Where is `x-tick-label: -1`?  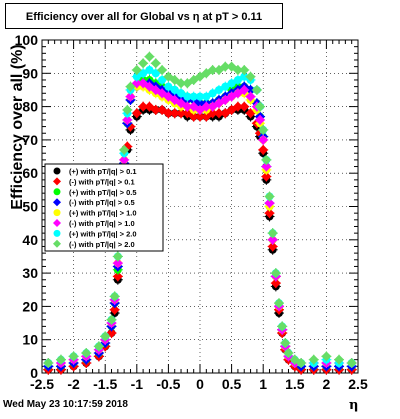 x-tick-label: -1 is located at coordinates (137, 384).